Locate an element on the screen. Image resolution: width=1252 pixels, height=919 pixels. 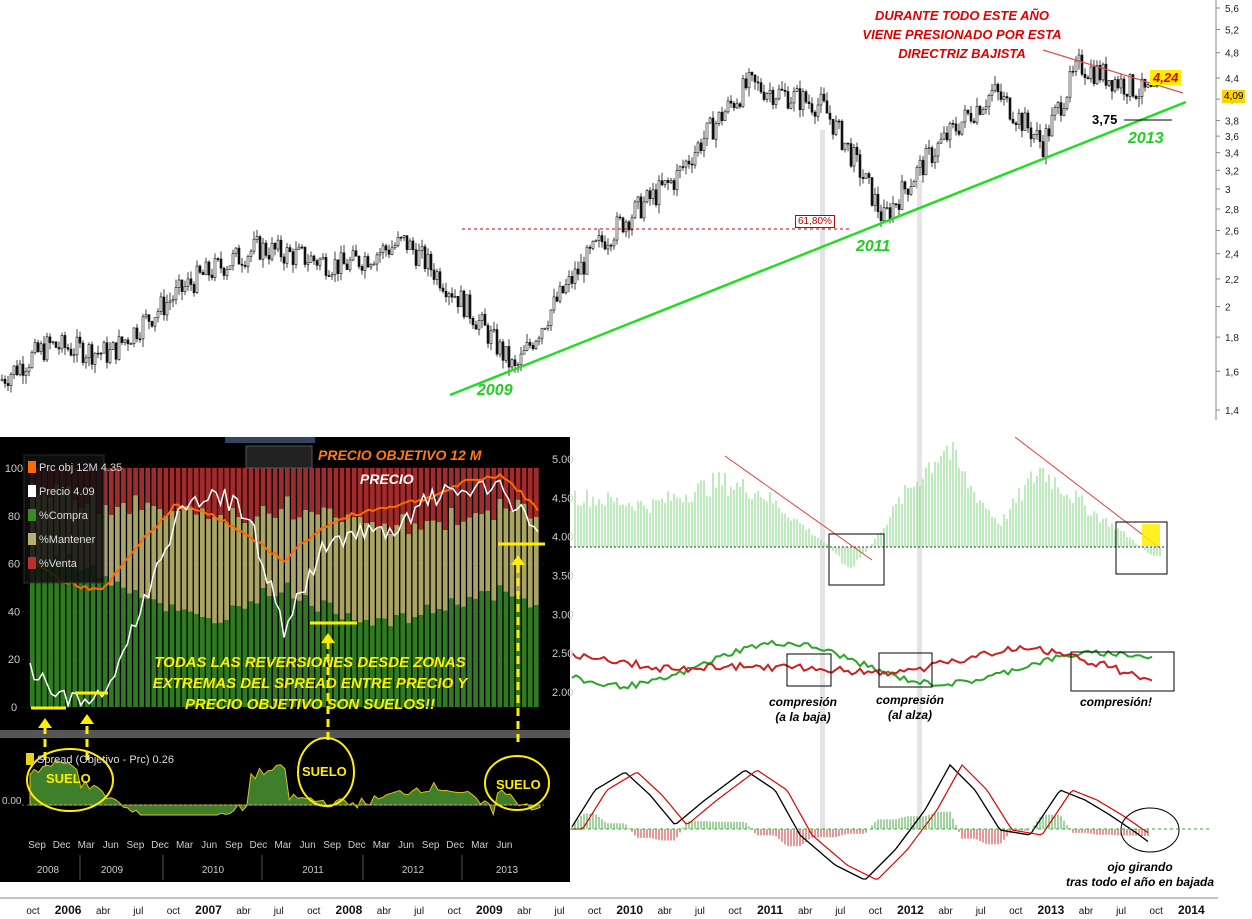
compresion-final-label: compresión! is located at coordinates (1116, 702).